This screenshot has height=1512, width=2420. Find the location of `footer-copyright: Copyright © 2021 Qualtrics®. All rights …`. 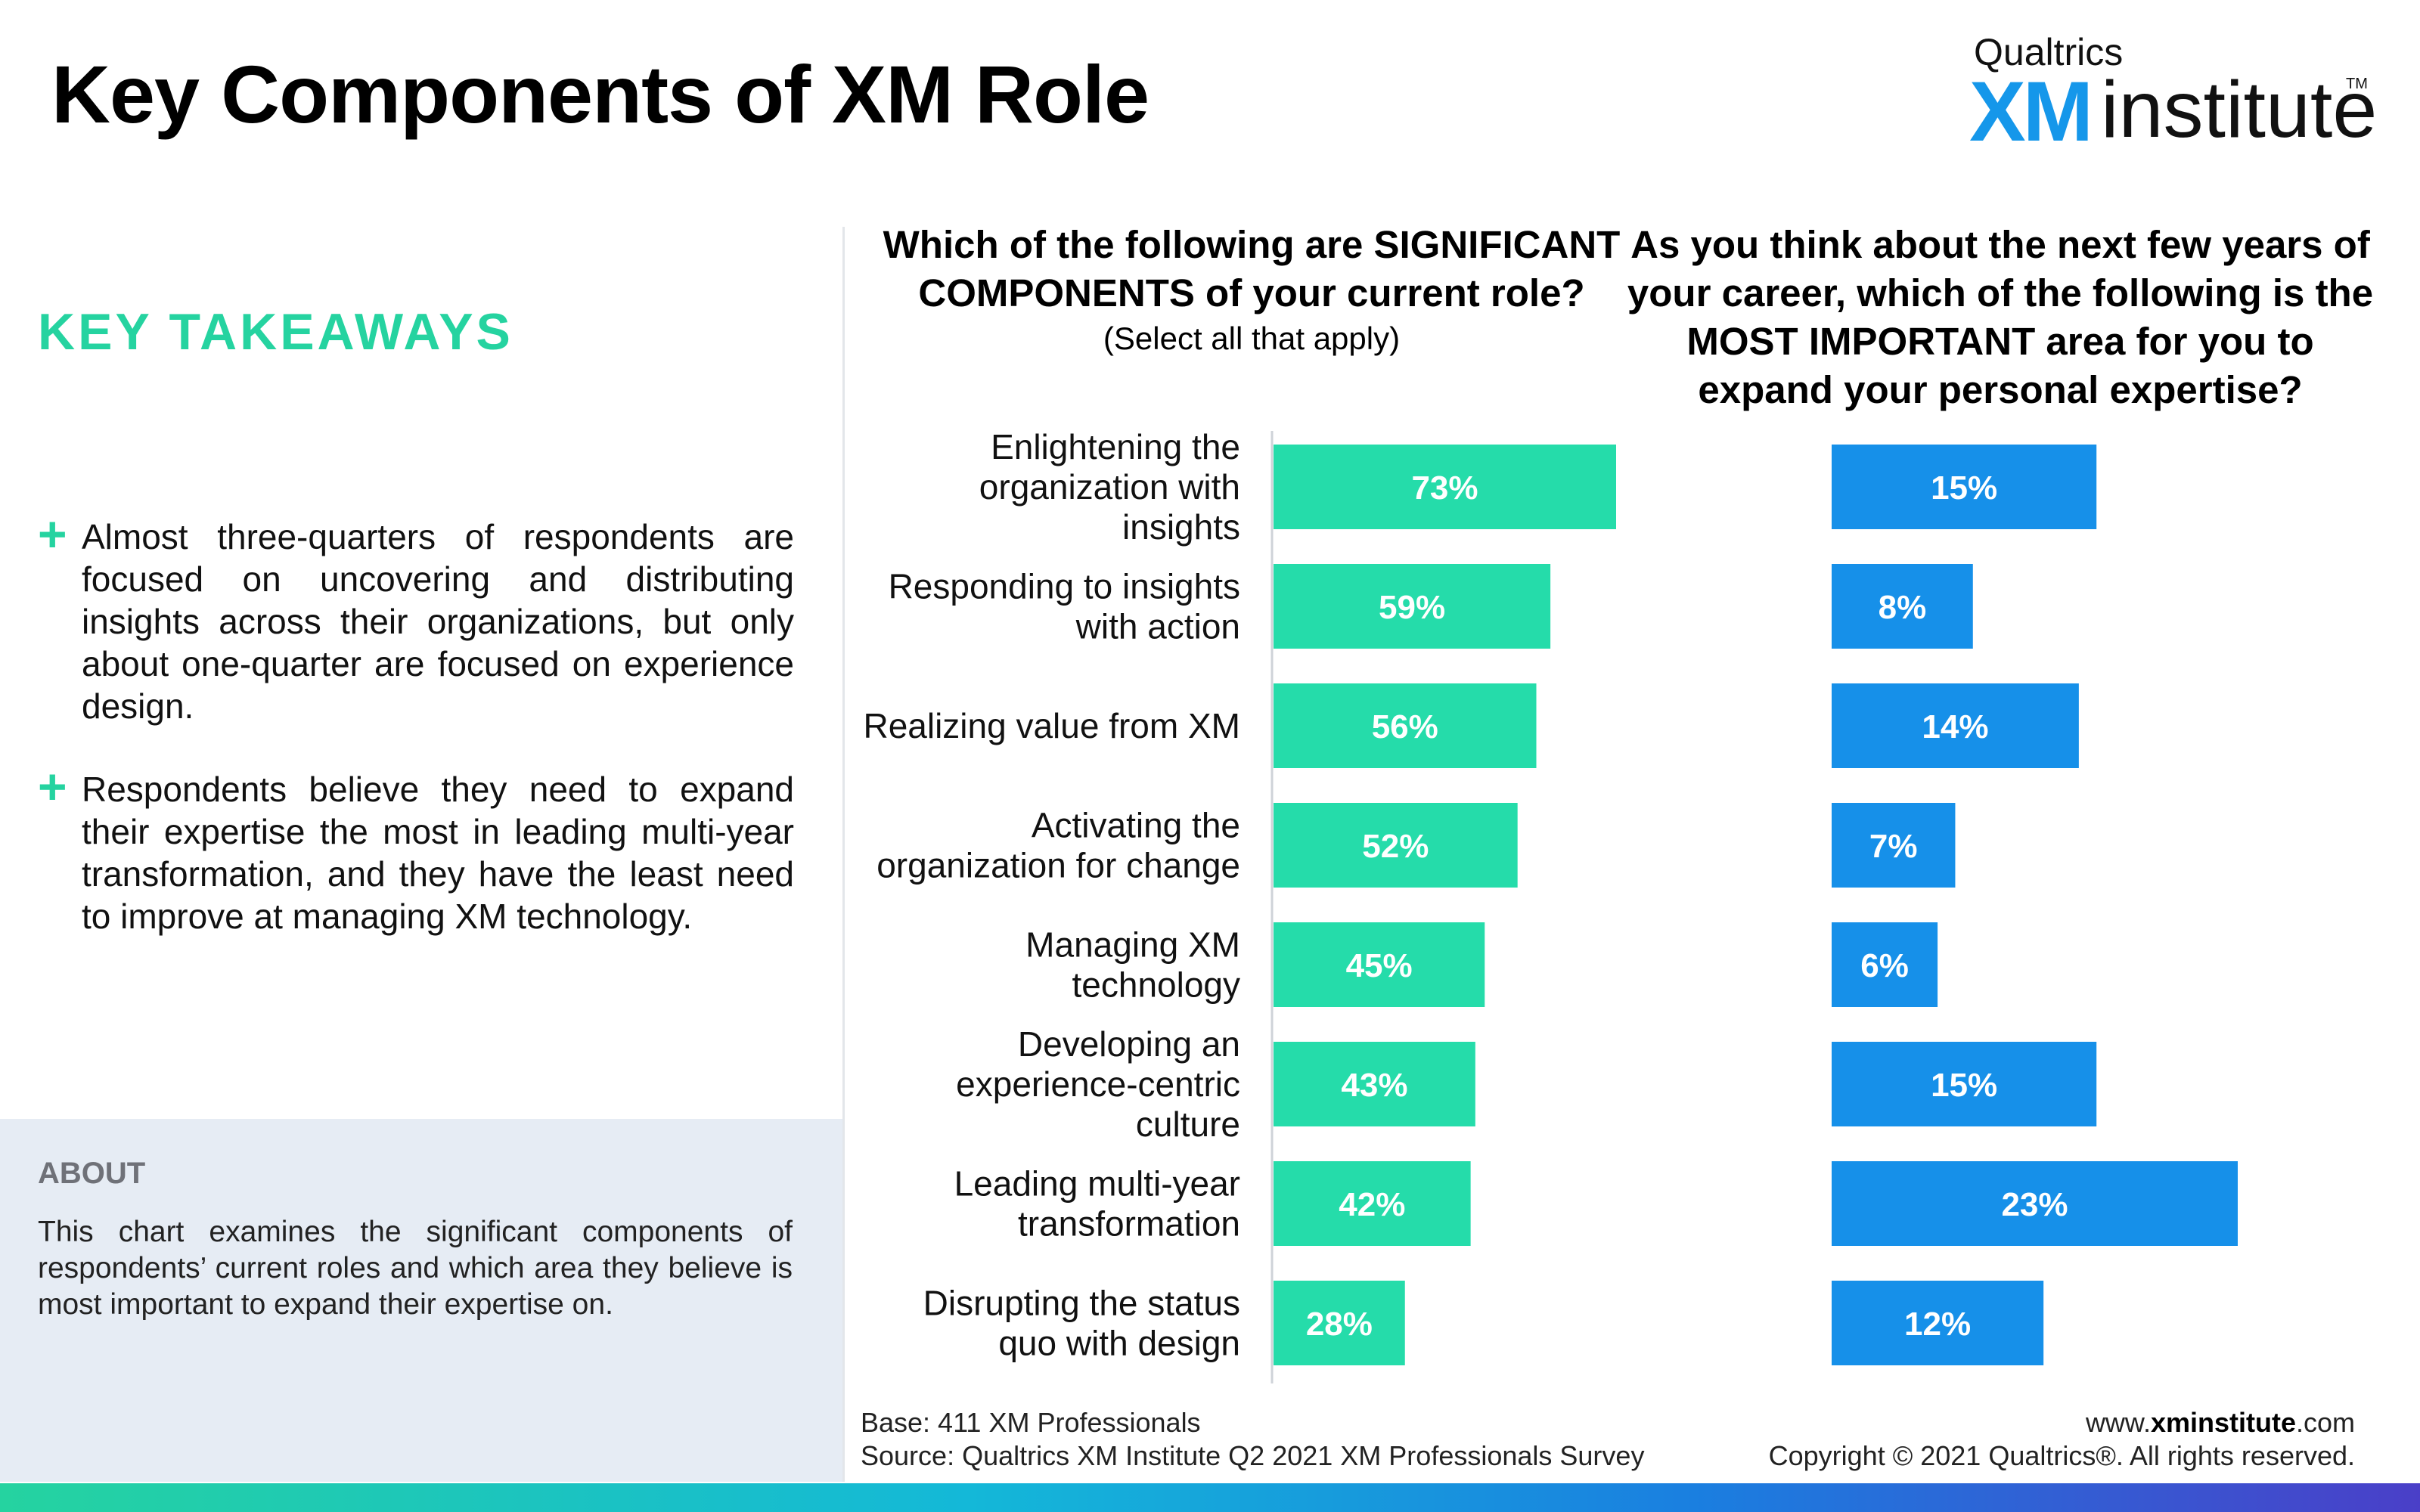

footer-copyright: Copyright © 2021 Qualtrics®. All rights … is located at coordinates (2061, 1455).